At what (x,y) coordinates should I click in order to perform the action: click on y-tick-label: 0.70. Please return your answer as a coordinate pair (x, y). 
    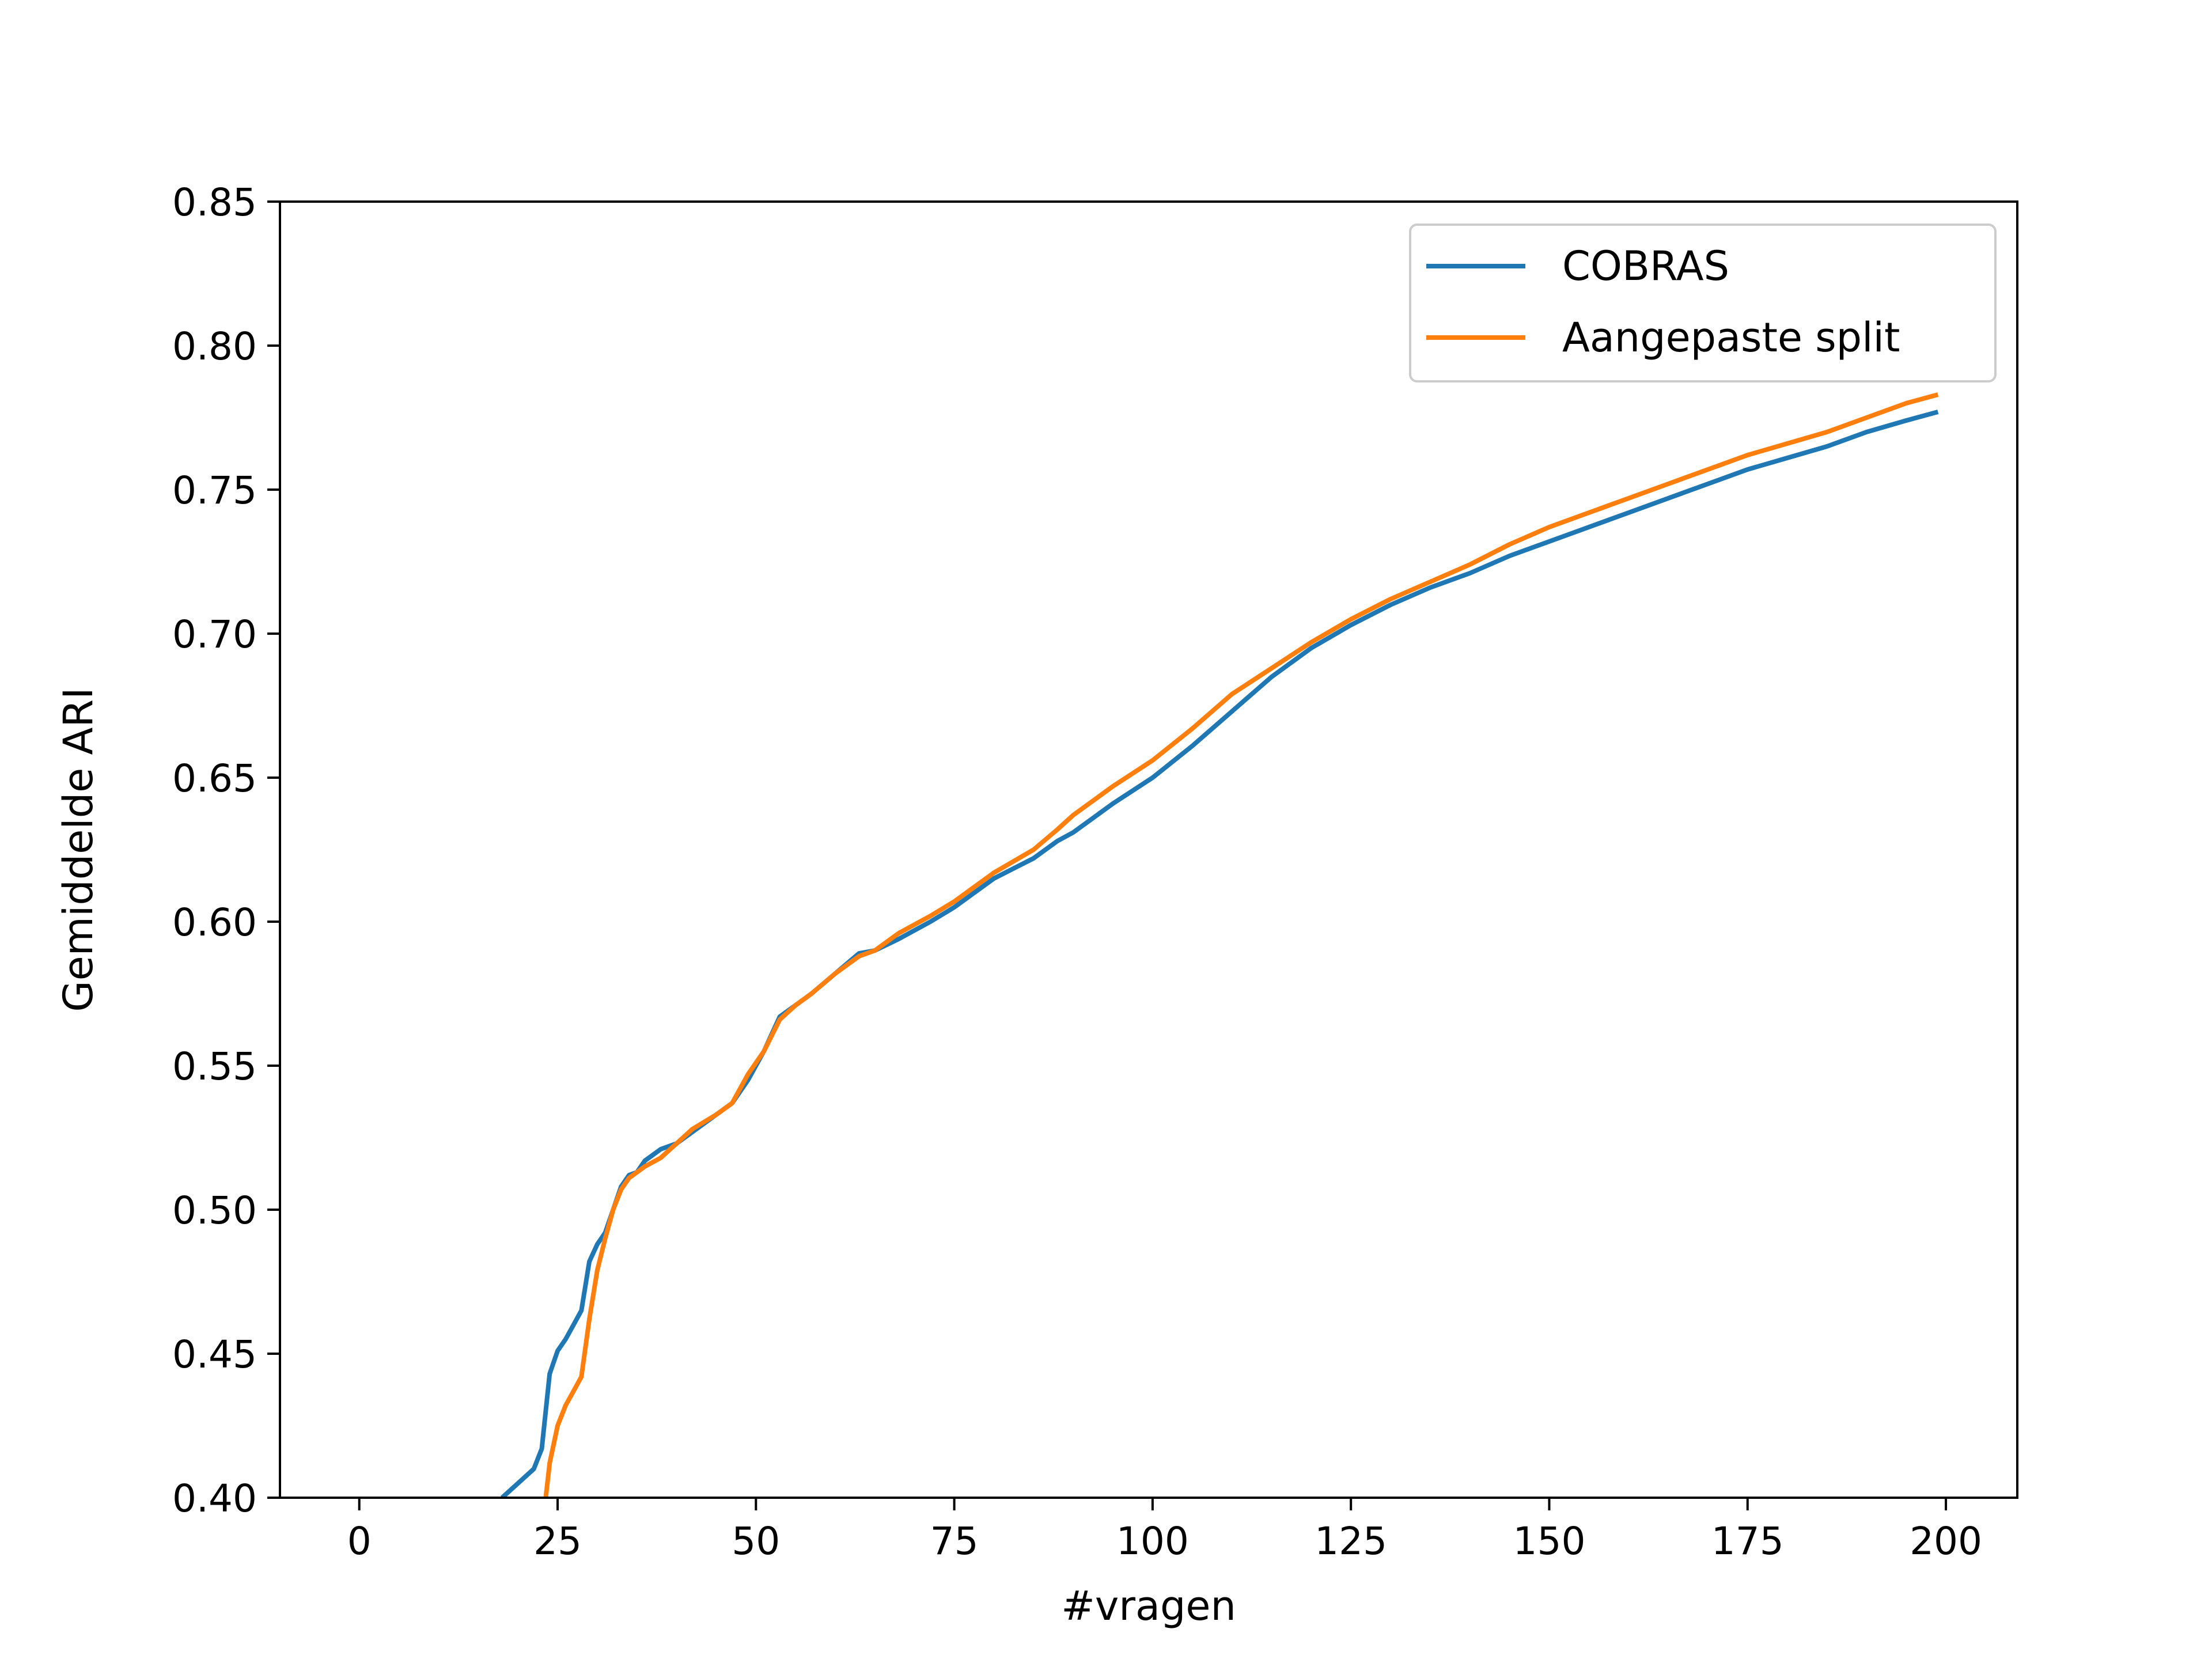
    Looking at the image, I should click on (214, 634).